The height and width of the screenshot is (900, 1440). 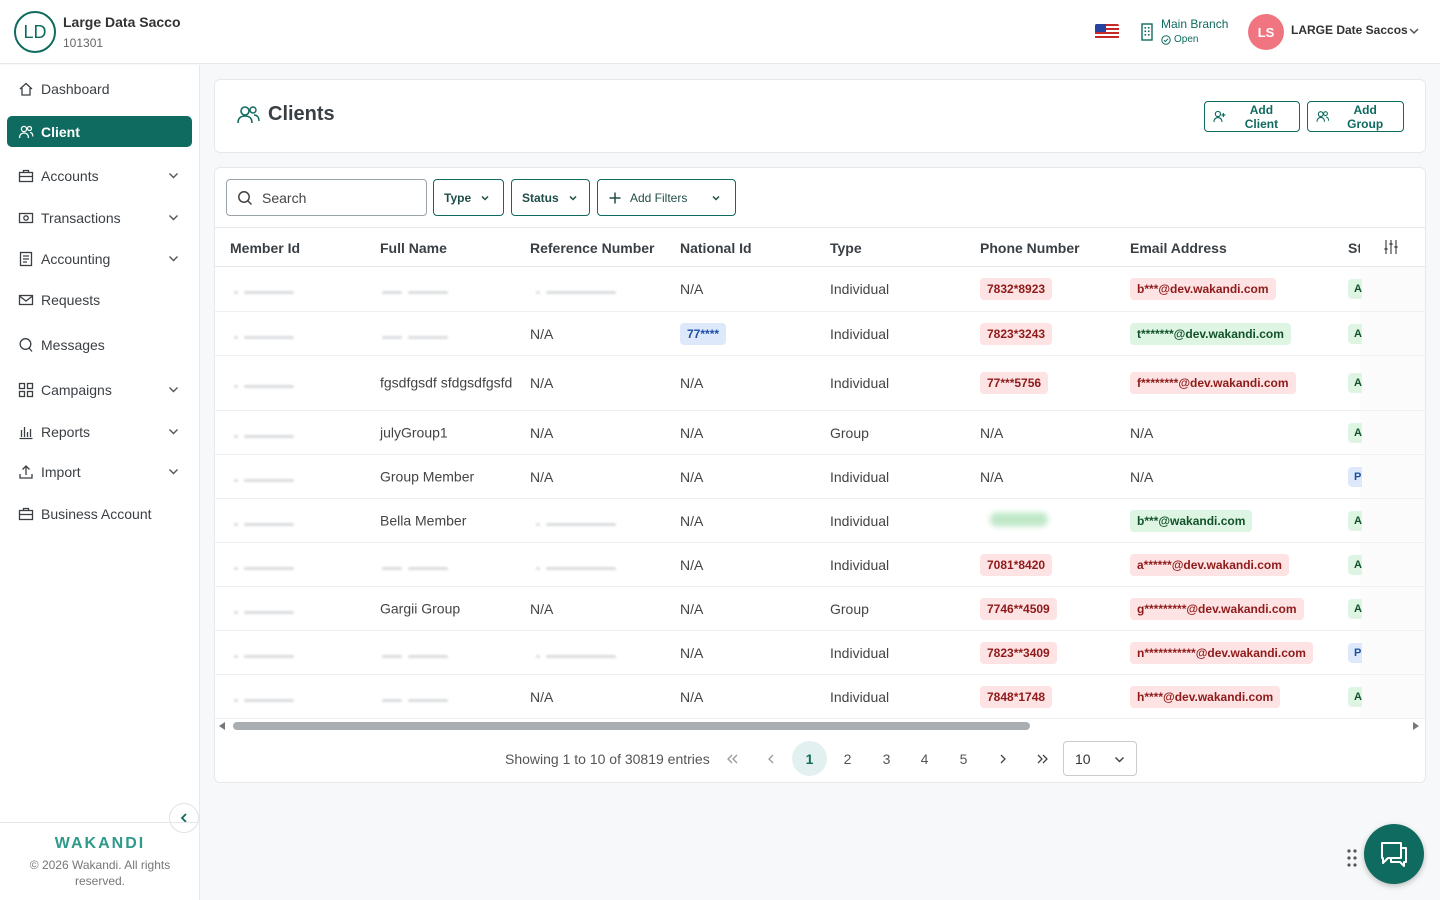 I want to click on table-row: Group Member N/A N/A Individual N/A N/A P, so click(x=820, y=477).